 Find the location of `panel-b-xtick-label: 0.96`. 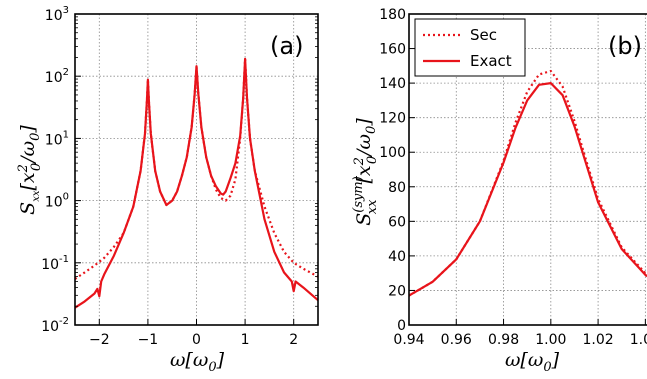

panel-b-xtick-label: 0.96 is located at coordinates (456, 340).